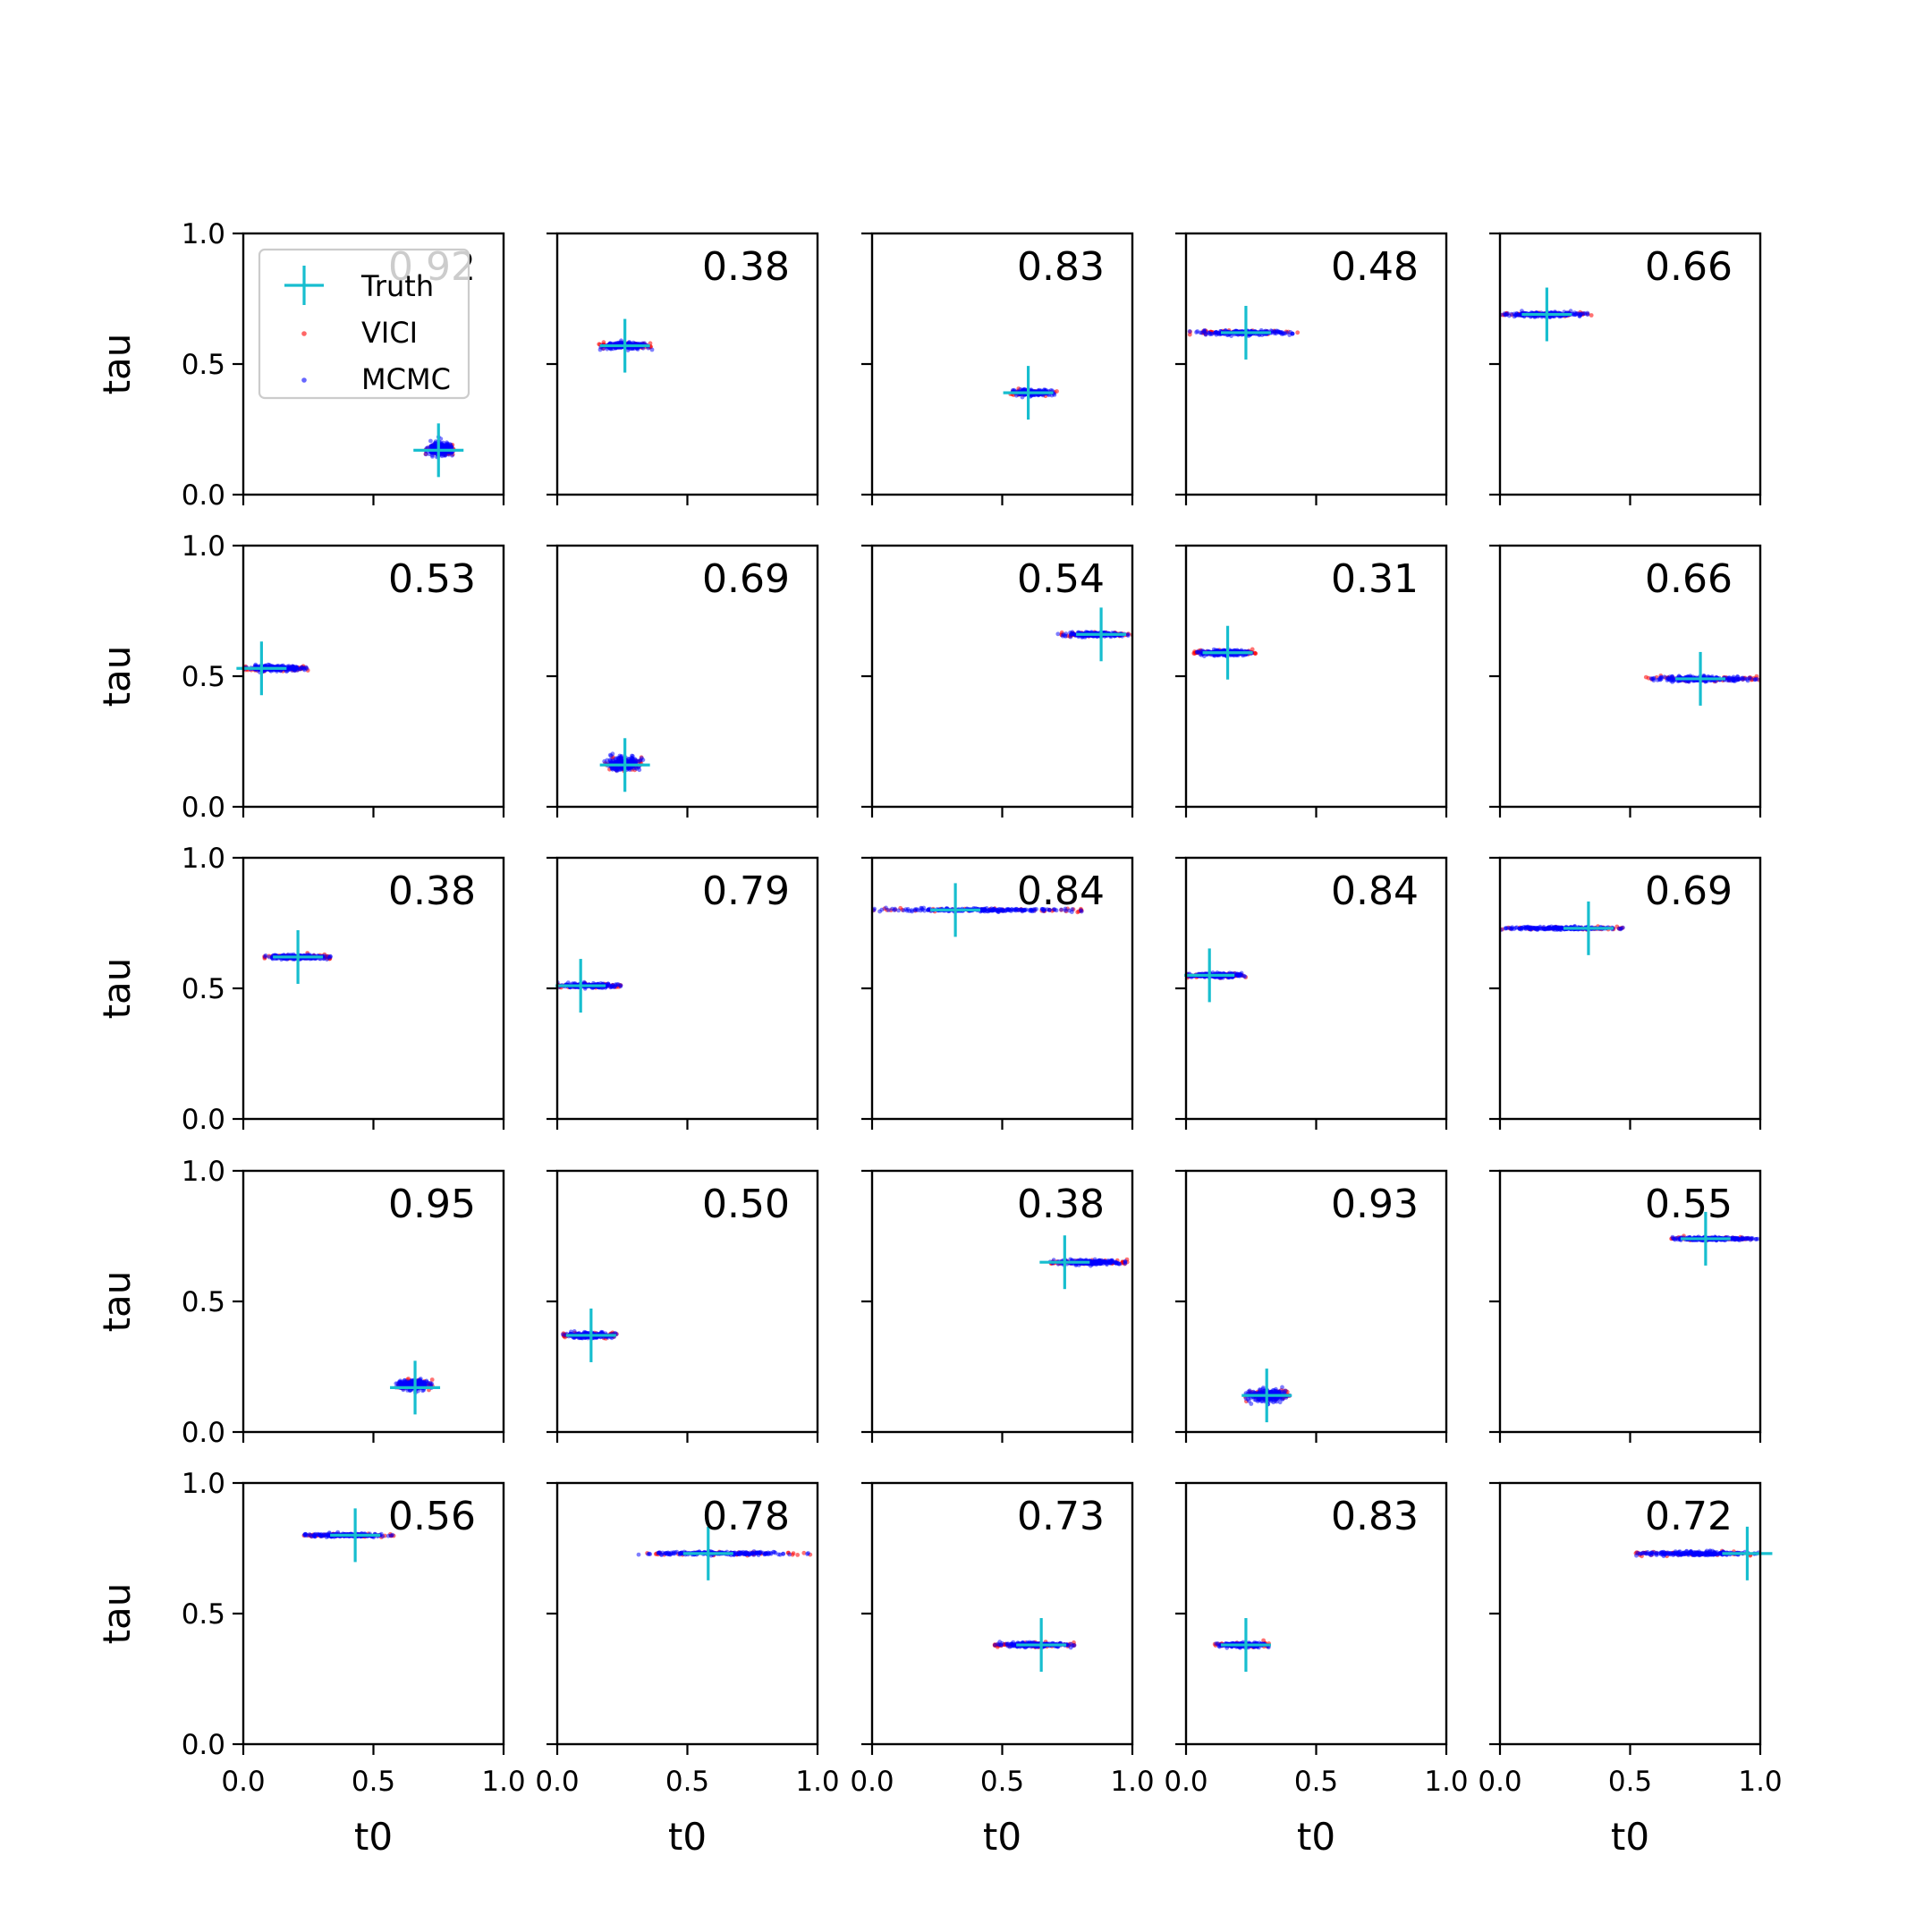  Describe the element at coordinates (997, 1306) in the screenshot. I see `panel-18: 0.38` at that location.